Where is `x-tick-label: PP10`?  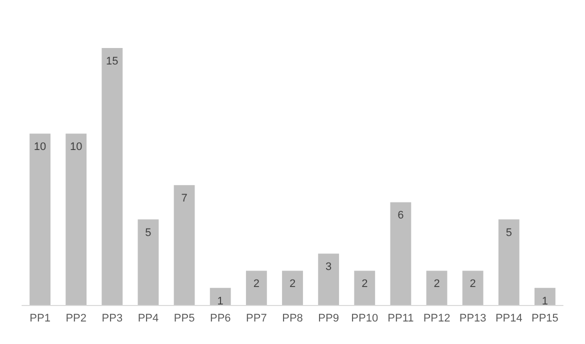 x-tick-label: PP10 is located at coordinates (364, 318).